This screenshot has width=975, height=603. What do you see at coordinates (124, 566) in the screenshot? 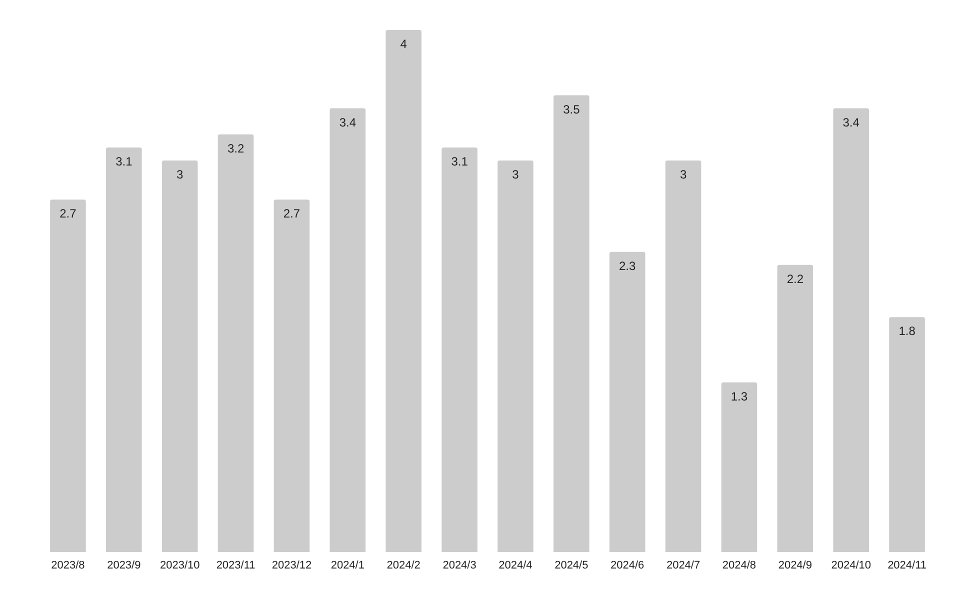
I see `x-tick-label: 2023/9` at bounding box center [124, 566].